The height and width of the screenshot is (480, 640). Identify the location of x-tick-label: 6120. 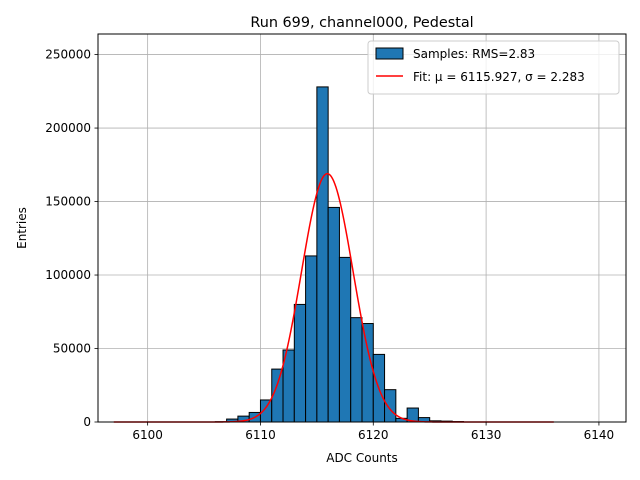
(373, 435).